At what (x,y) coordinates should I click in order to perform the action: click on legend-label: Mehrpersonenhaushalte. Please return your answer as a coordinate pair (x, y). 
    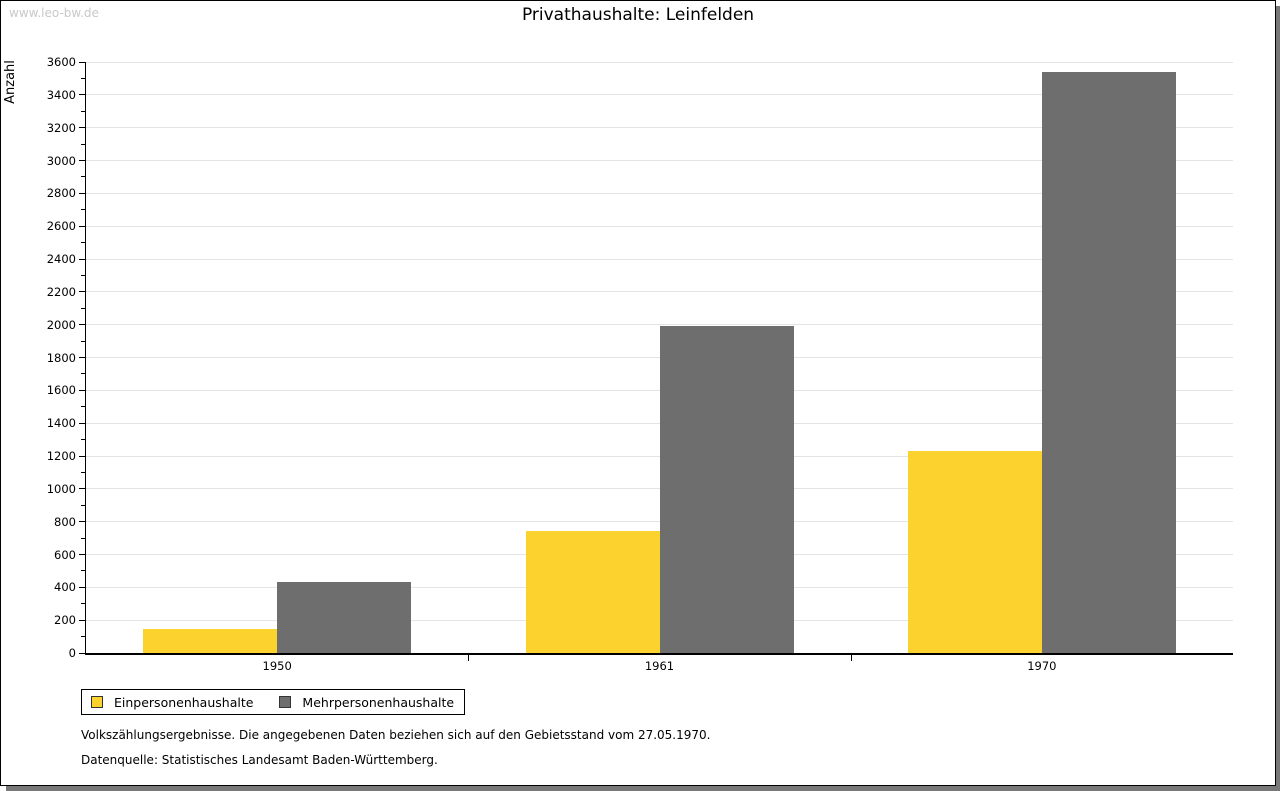
    Looking at the image, I should click on (378, 702).